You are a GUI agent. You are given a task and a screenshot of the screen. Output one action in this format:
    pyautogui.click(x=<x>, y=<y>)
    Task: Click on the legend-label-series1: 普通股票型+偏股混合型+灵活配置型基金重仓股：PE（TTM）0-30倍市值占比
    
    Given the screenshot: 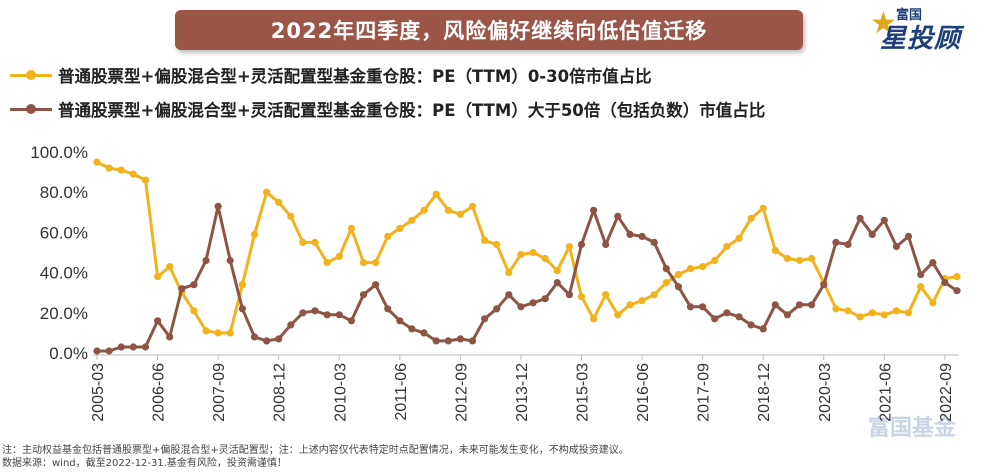 What is the action you would take?
    pyautogui.click(x=355, y=76)
    